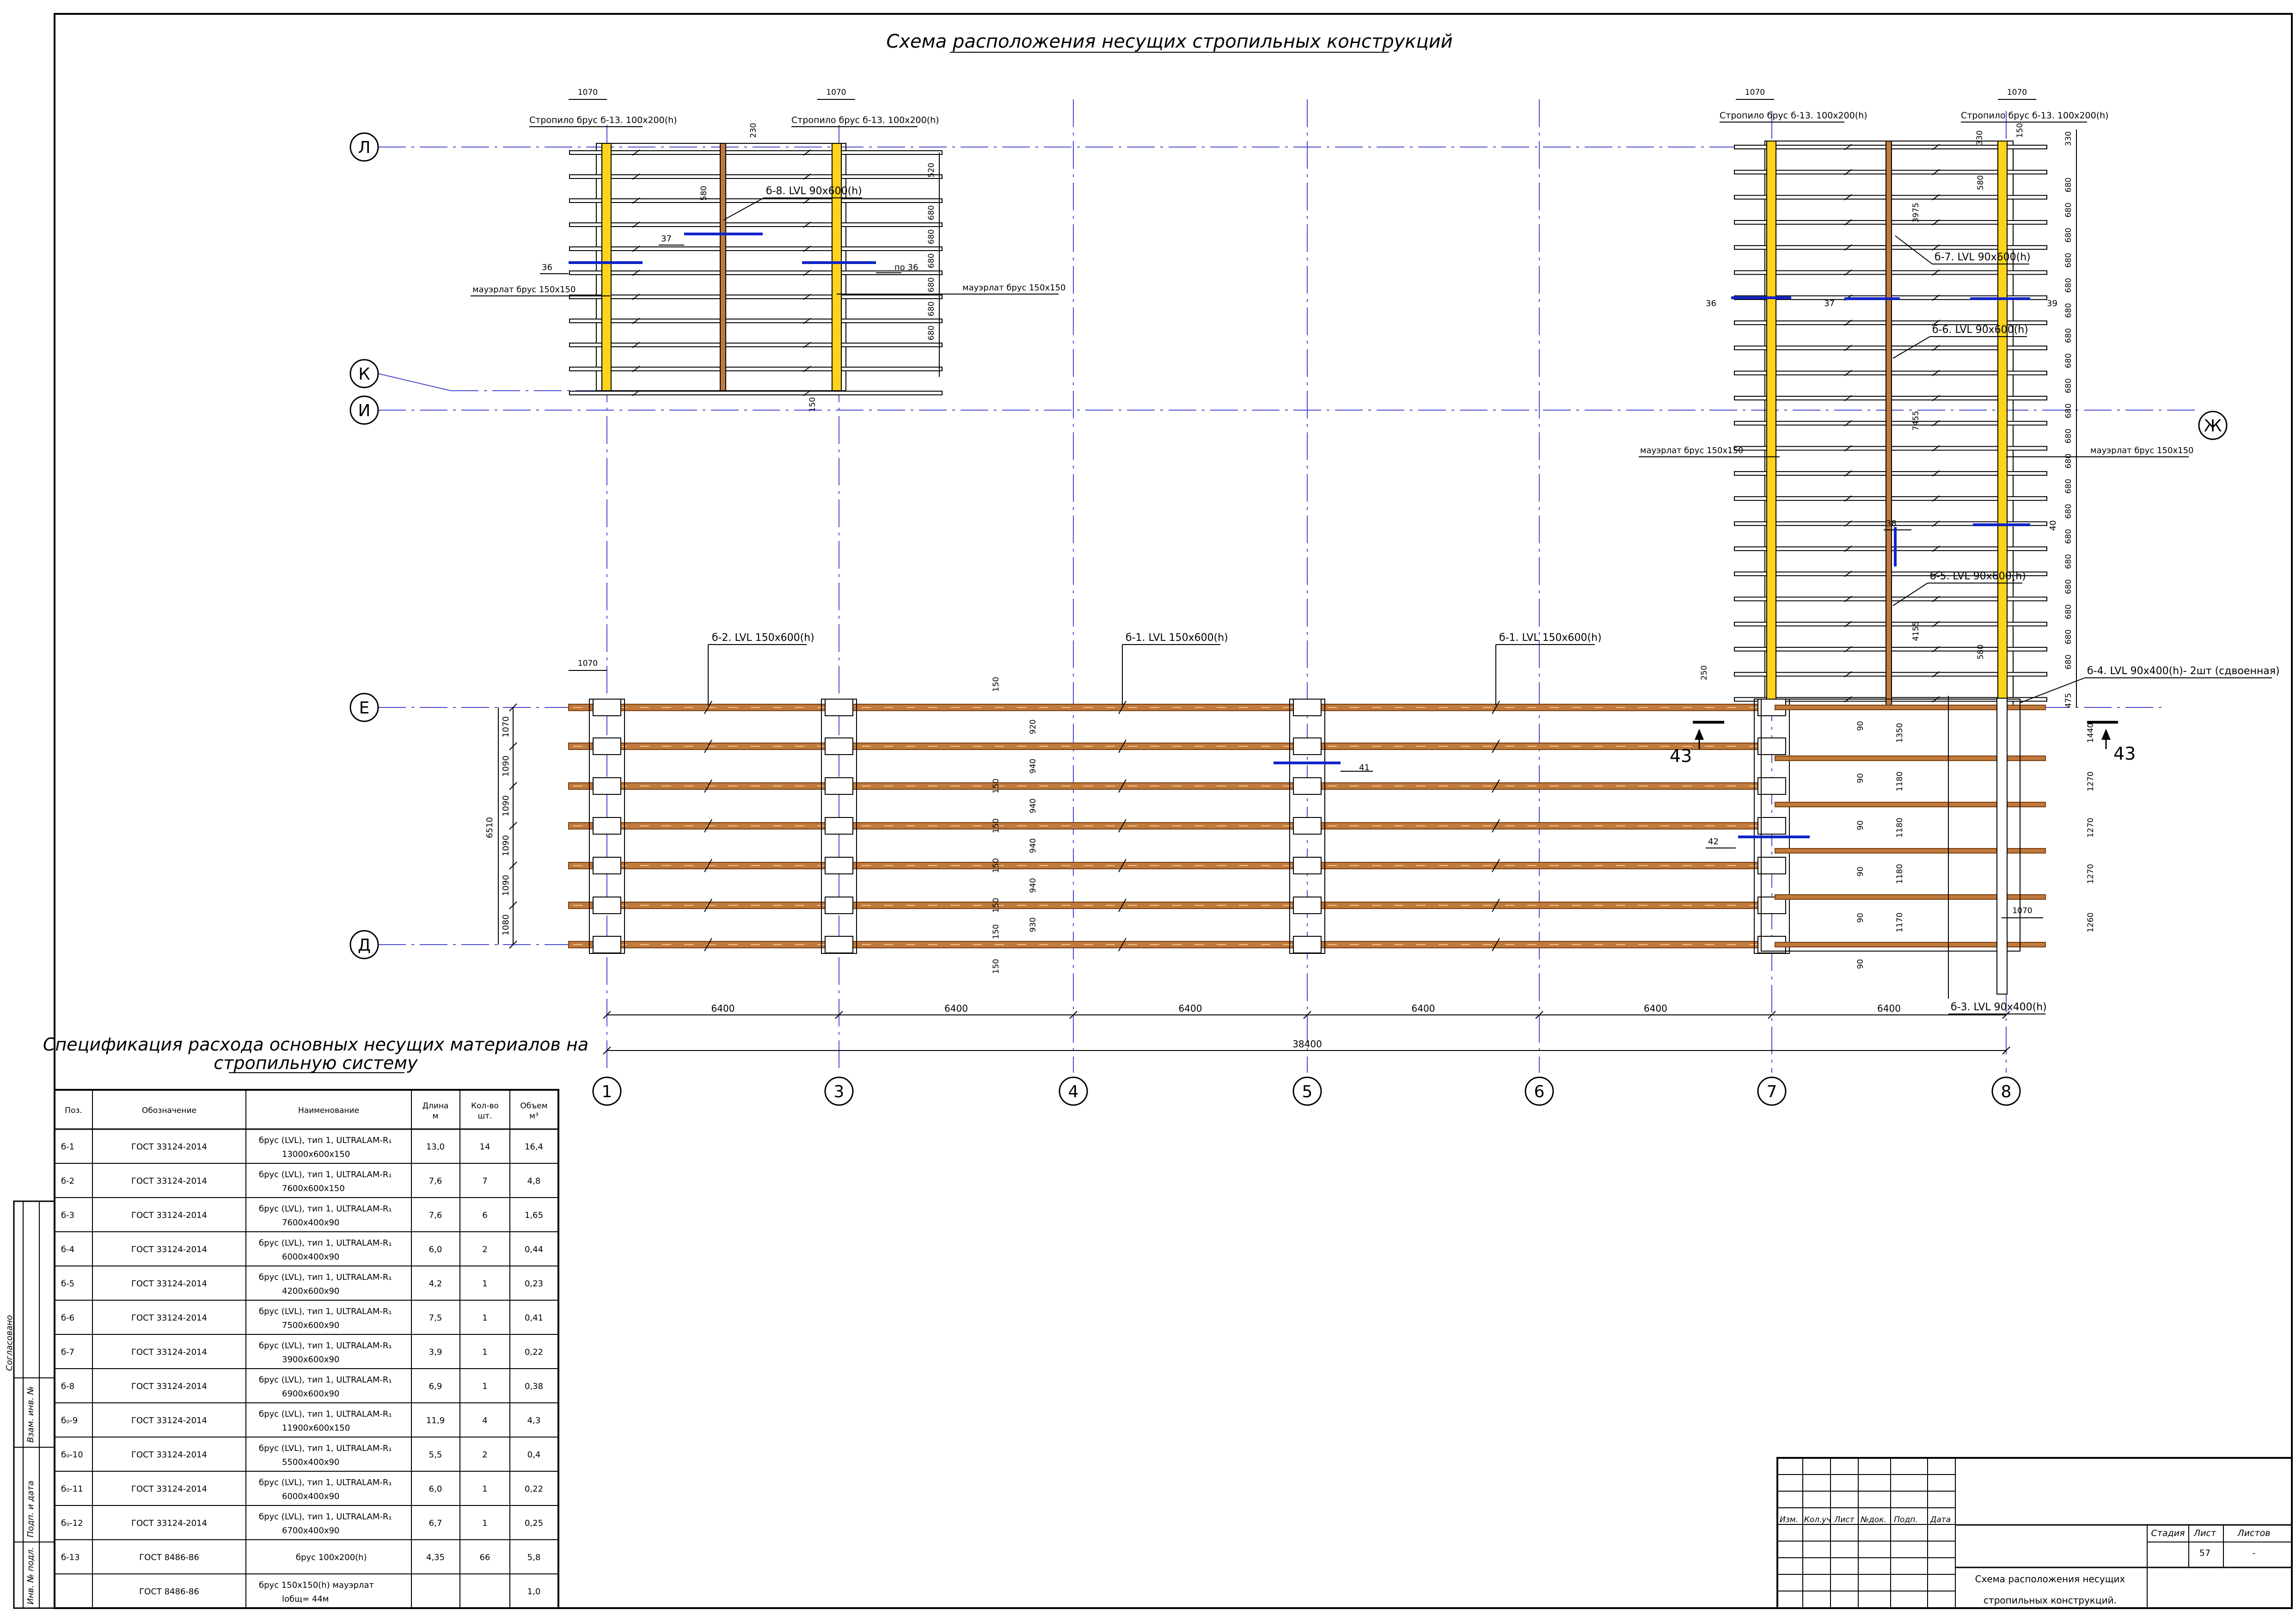 The image size is (2296, 1622). Describe the element at coordinates (607, 1091) in the screenshot. I see `axis-bubble-1: 1` at that location.